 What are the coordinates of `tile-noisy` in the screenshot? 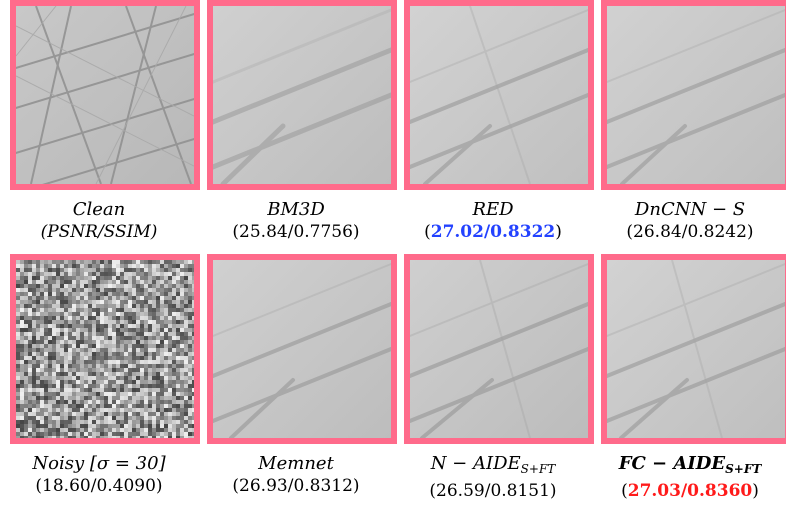 It's located at (105, 349).